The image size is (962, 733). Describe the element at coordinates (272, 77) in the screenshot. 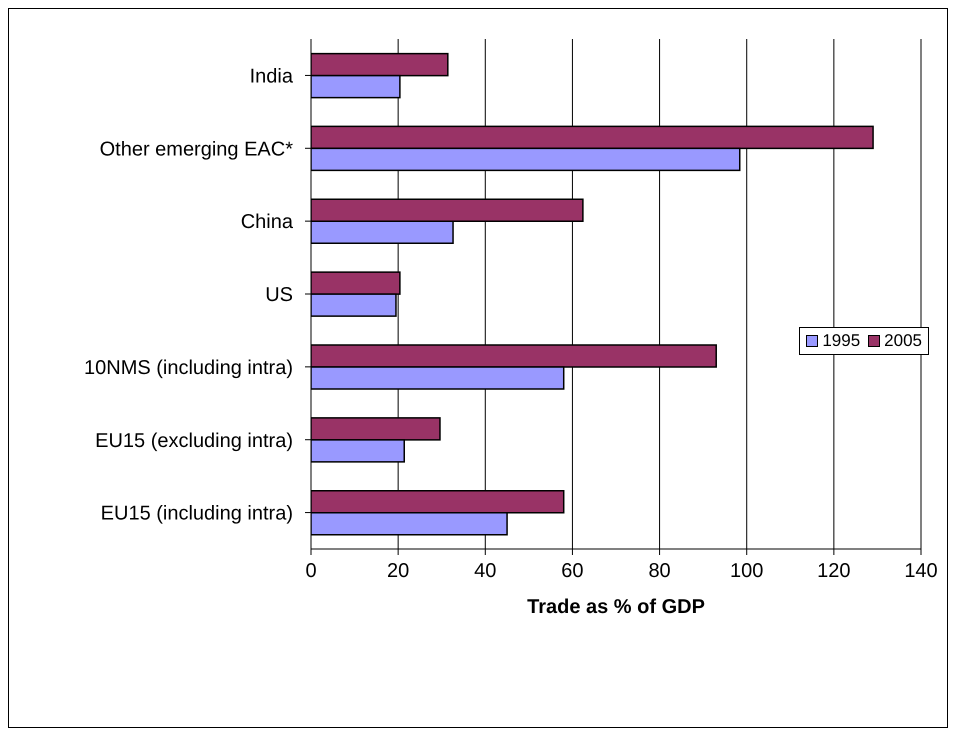

I see `y-tick-label: India` at that location.